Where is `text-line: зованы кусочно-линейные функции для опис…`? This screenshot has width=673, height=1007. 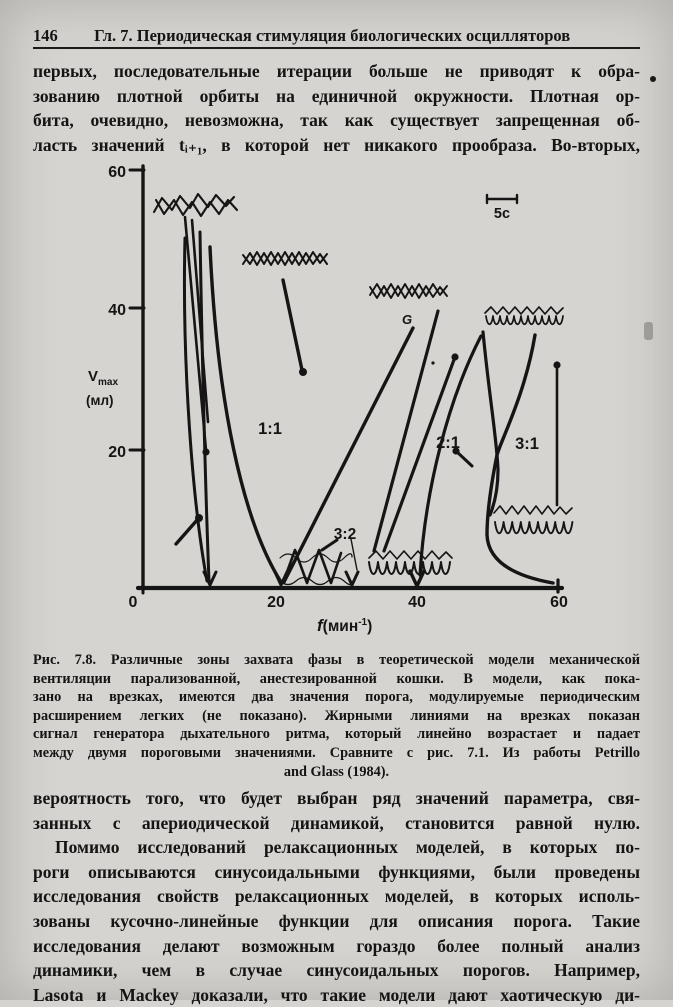 text-line: зованы кусочно-линейные функции для опис… is located at coordinates (336, 920).